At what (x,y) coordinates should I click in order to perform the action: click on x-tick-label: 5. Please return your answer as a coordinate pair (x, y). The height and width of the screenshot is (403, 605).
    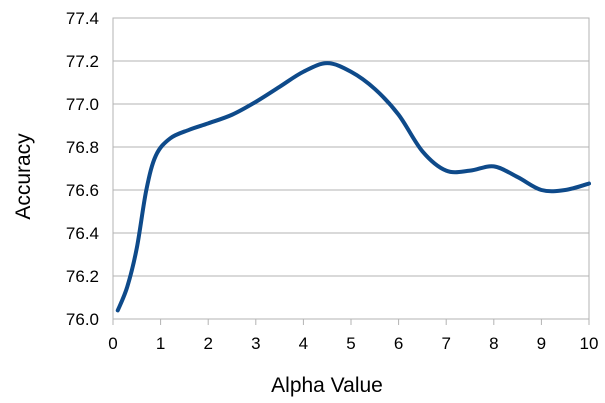
    Looking at the image, I should click on (350, 343).